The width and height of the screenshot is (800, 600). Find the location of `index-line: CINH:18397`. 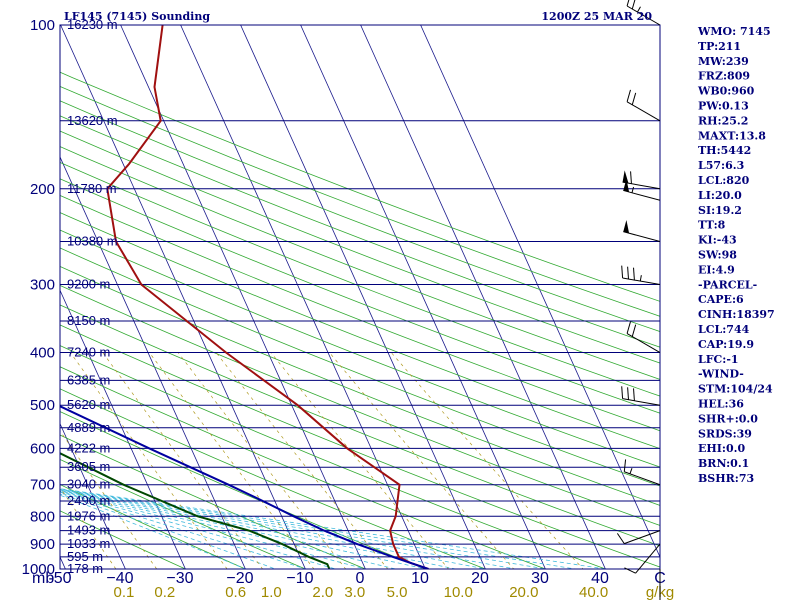

index-line: CINH:18397 is located at coordinates (736, 314).